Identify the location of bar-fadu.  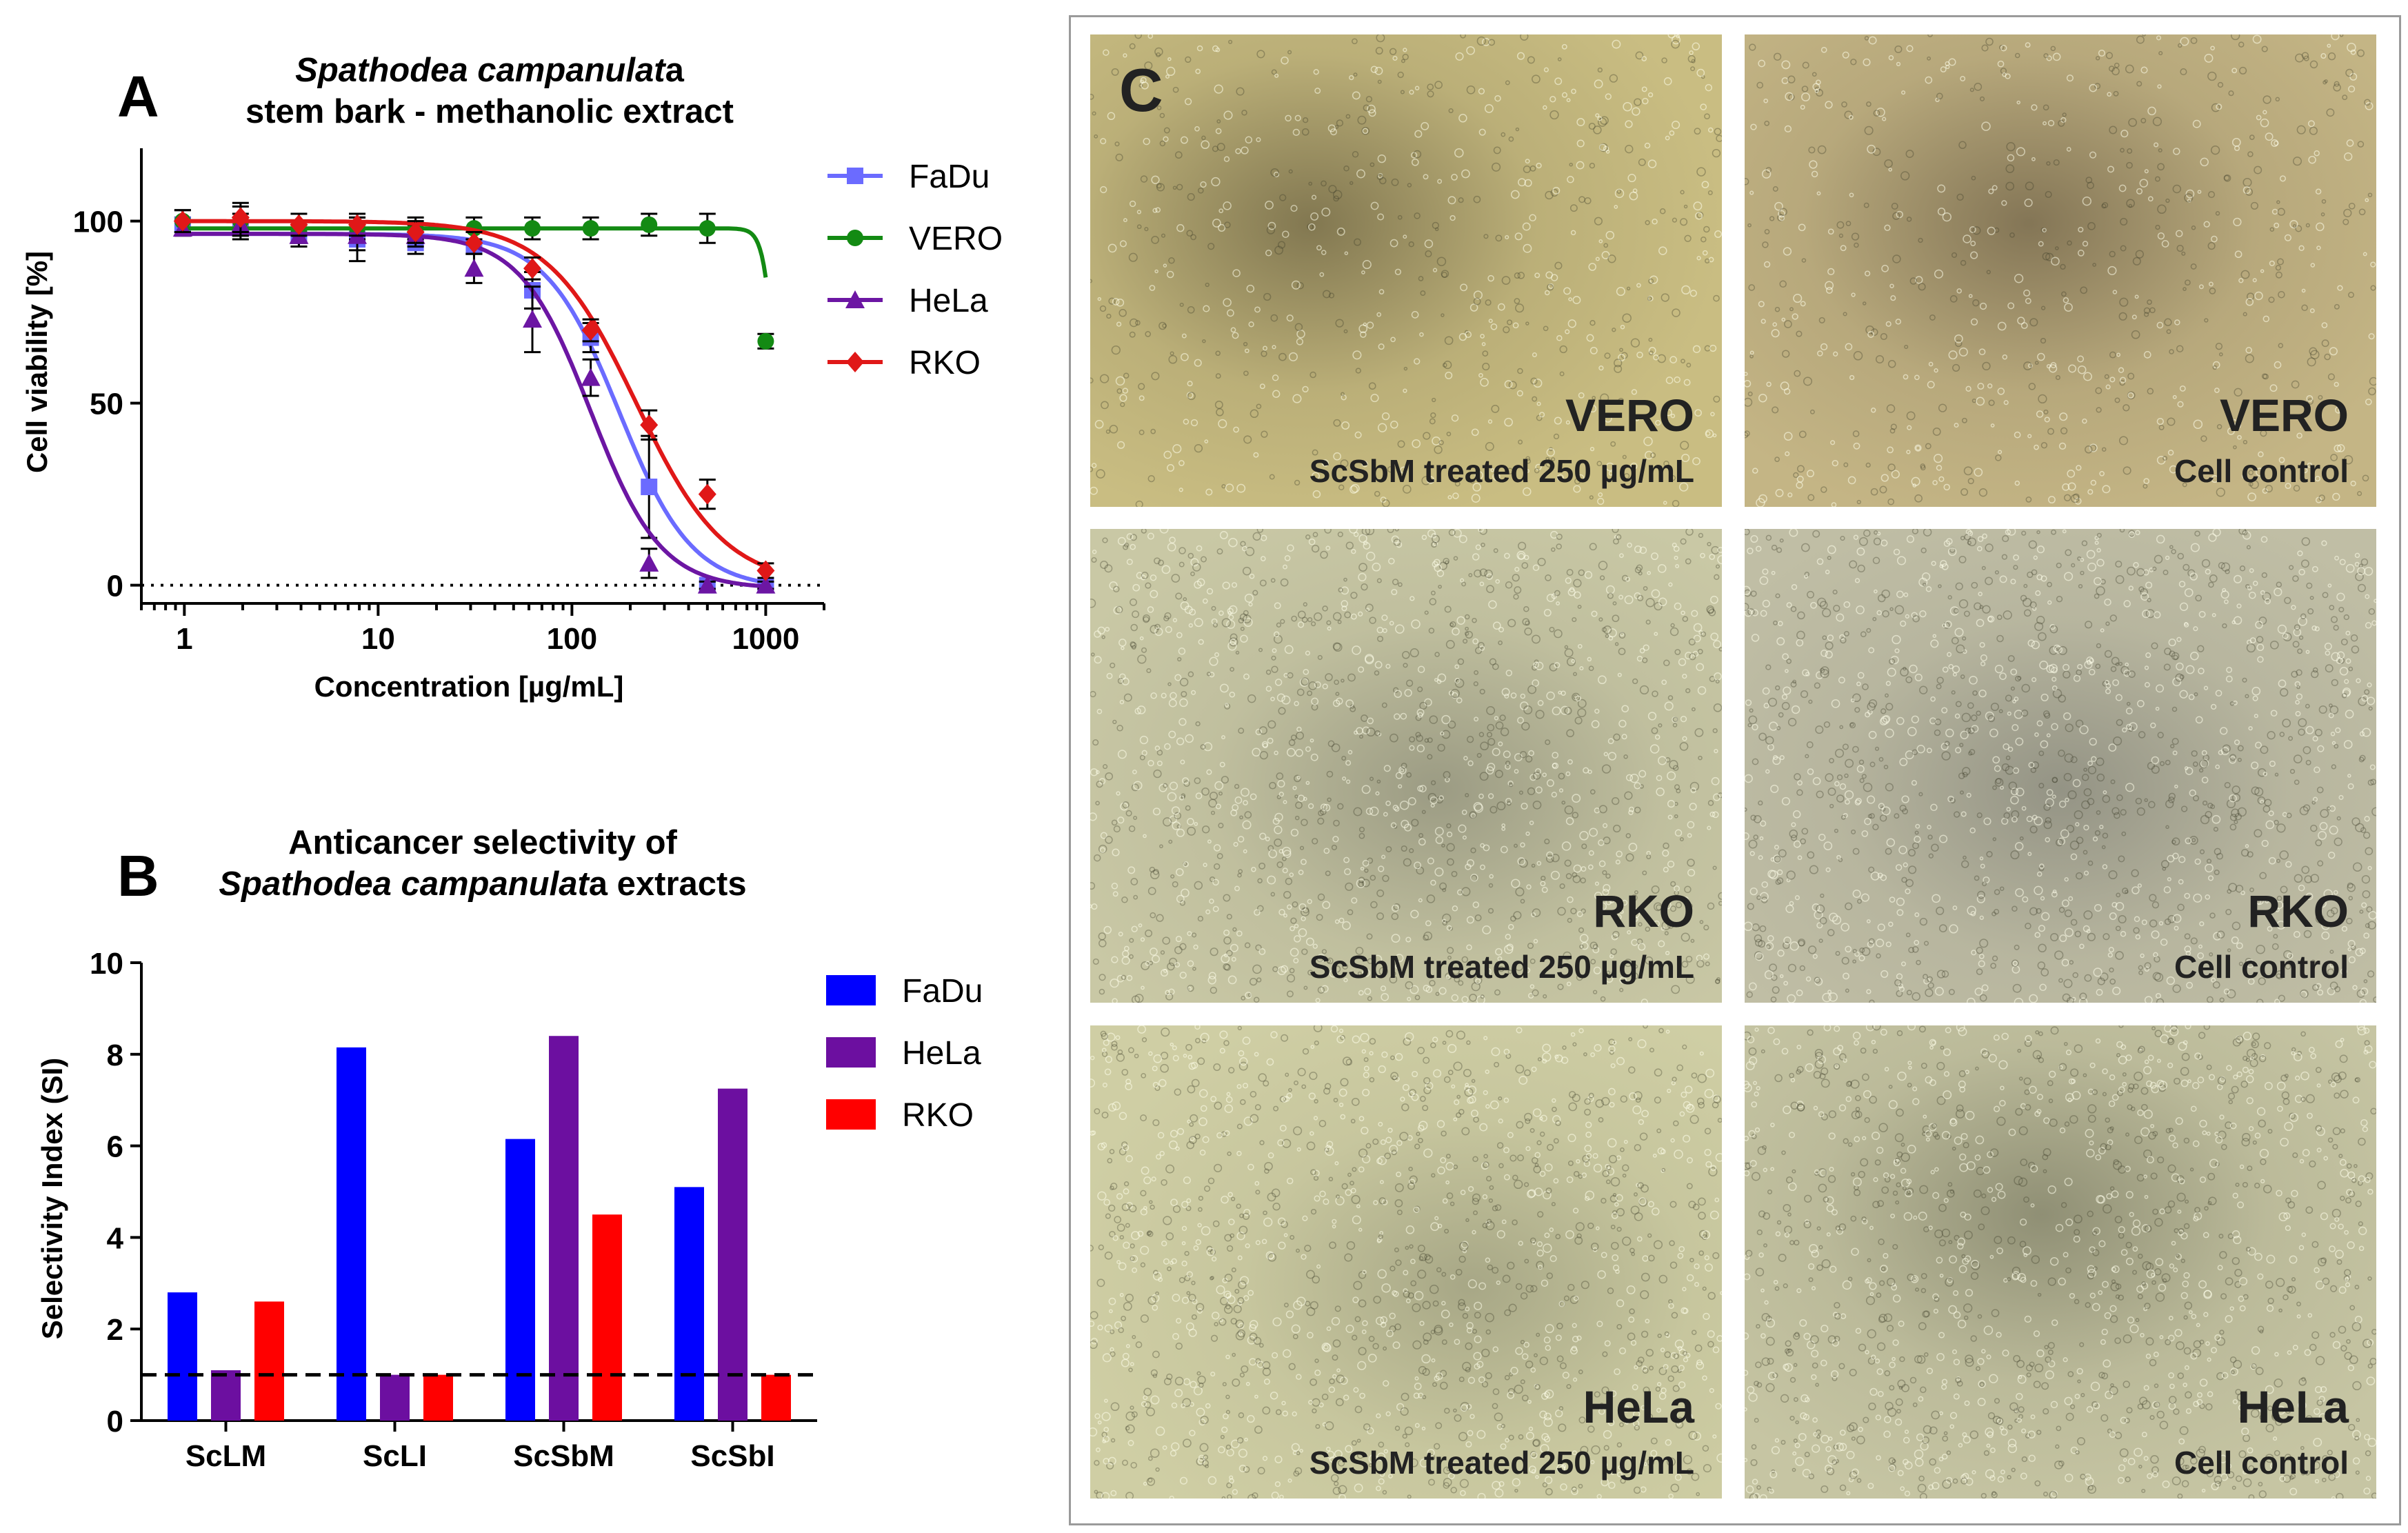
(182, 1356).